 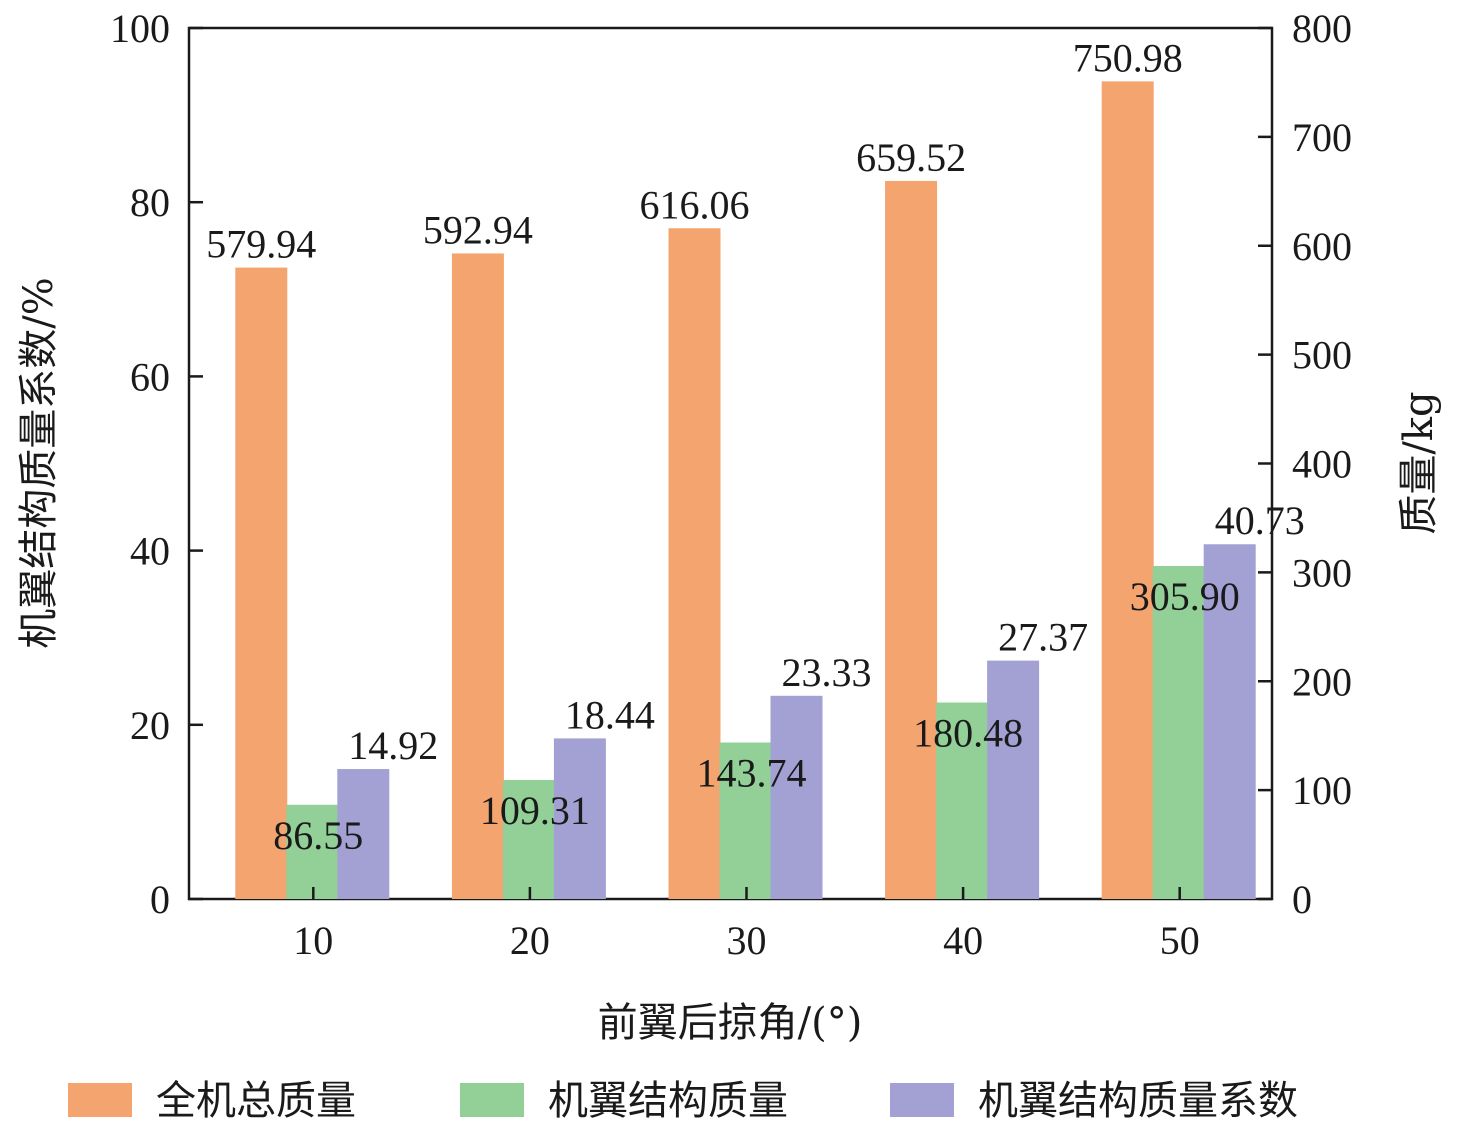 I want to click on data-label: 40.73, so click(x=1260, y=520).